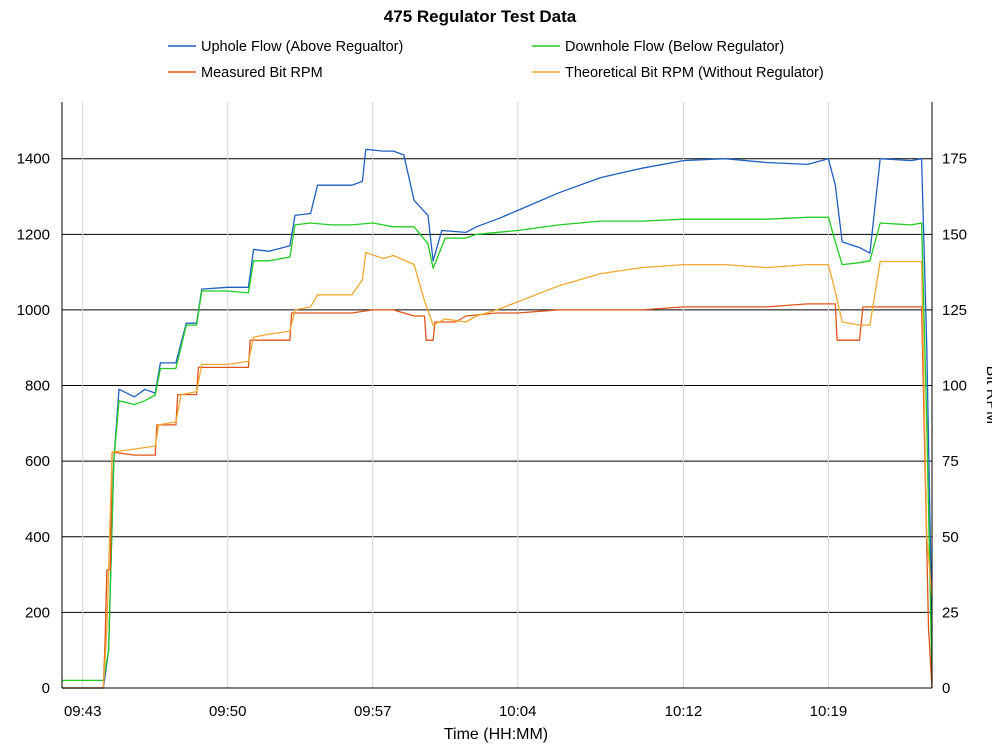 This screenshot has height=744, width=992. What do you see at coordinates (83, 711) in the screenshot?
I see `x-tick-label: 09:43` at bounding box center [83, 711].